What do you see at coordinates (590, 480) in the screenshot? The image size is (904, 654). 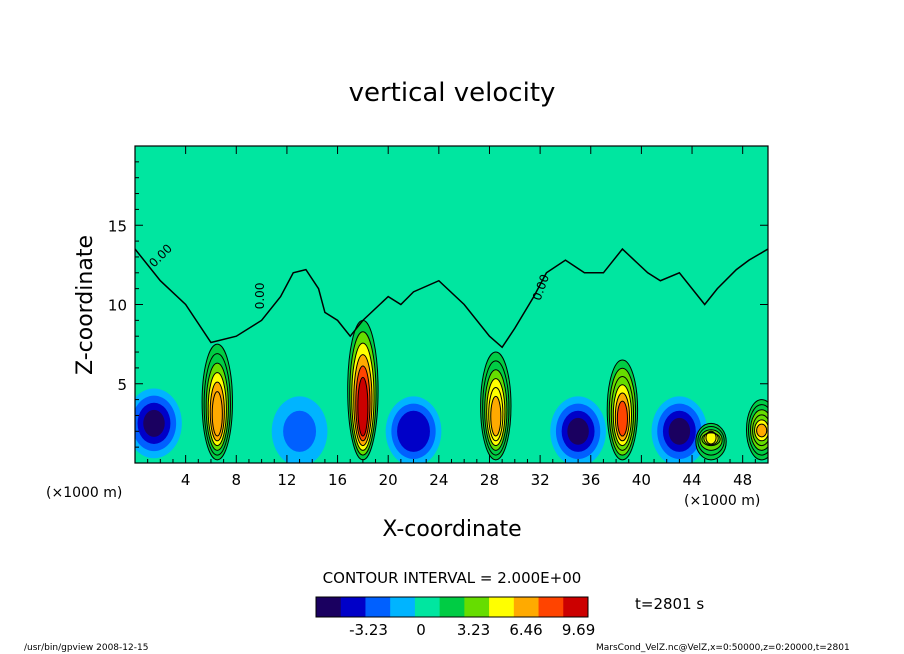 I see `x-tick-label: 36` at bounding box center [590, 480].